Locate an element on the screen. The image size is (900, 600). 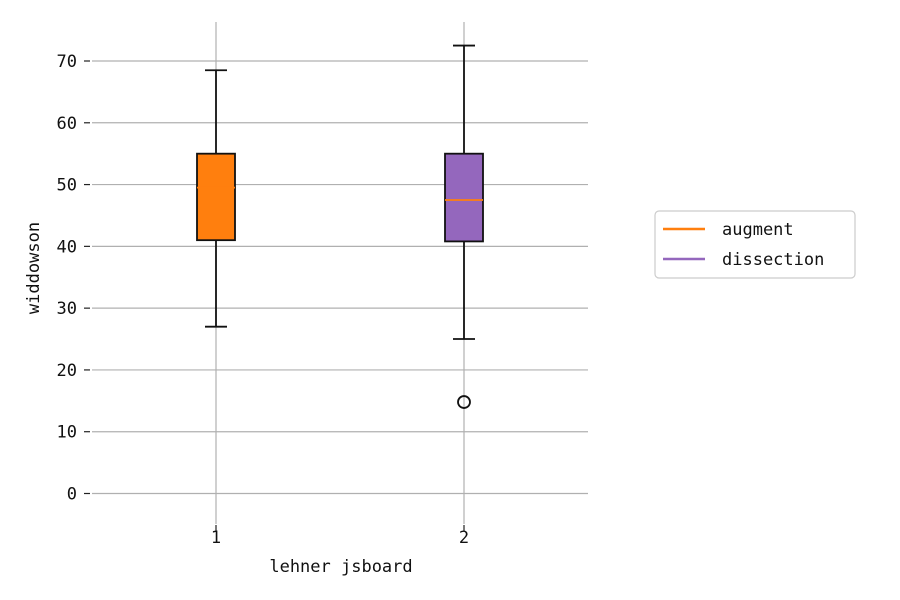
x-tick-label: 2 is located at coordinates (464, 538).